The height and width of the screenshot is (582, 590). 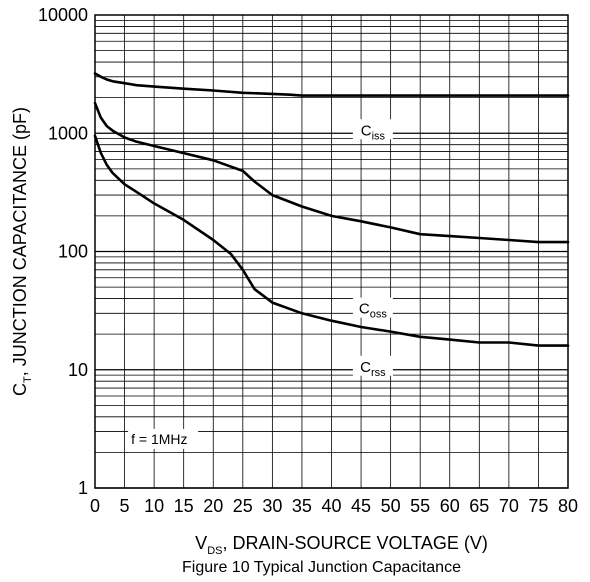 What do you see at coordinates (20, 389) in the screenshot?
I see `y-axis-title-main: C` at bounding box center [20, 389].